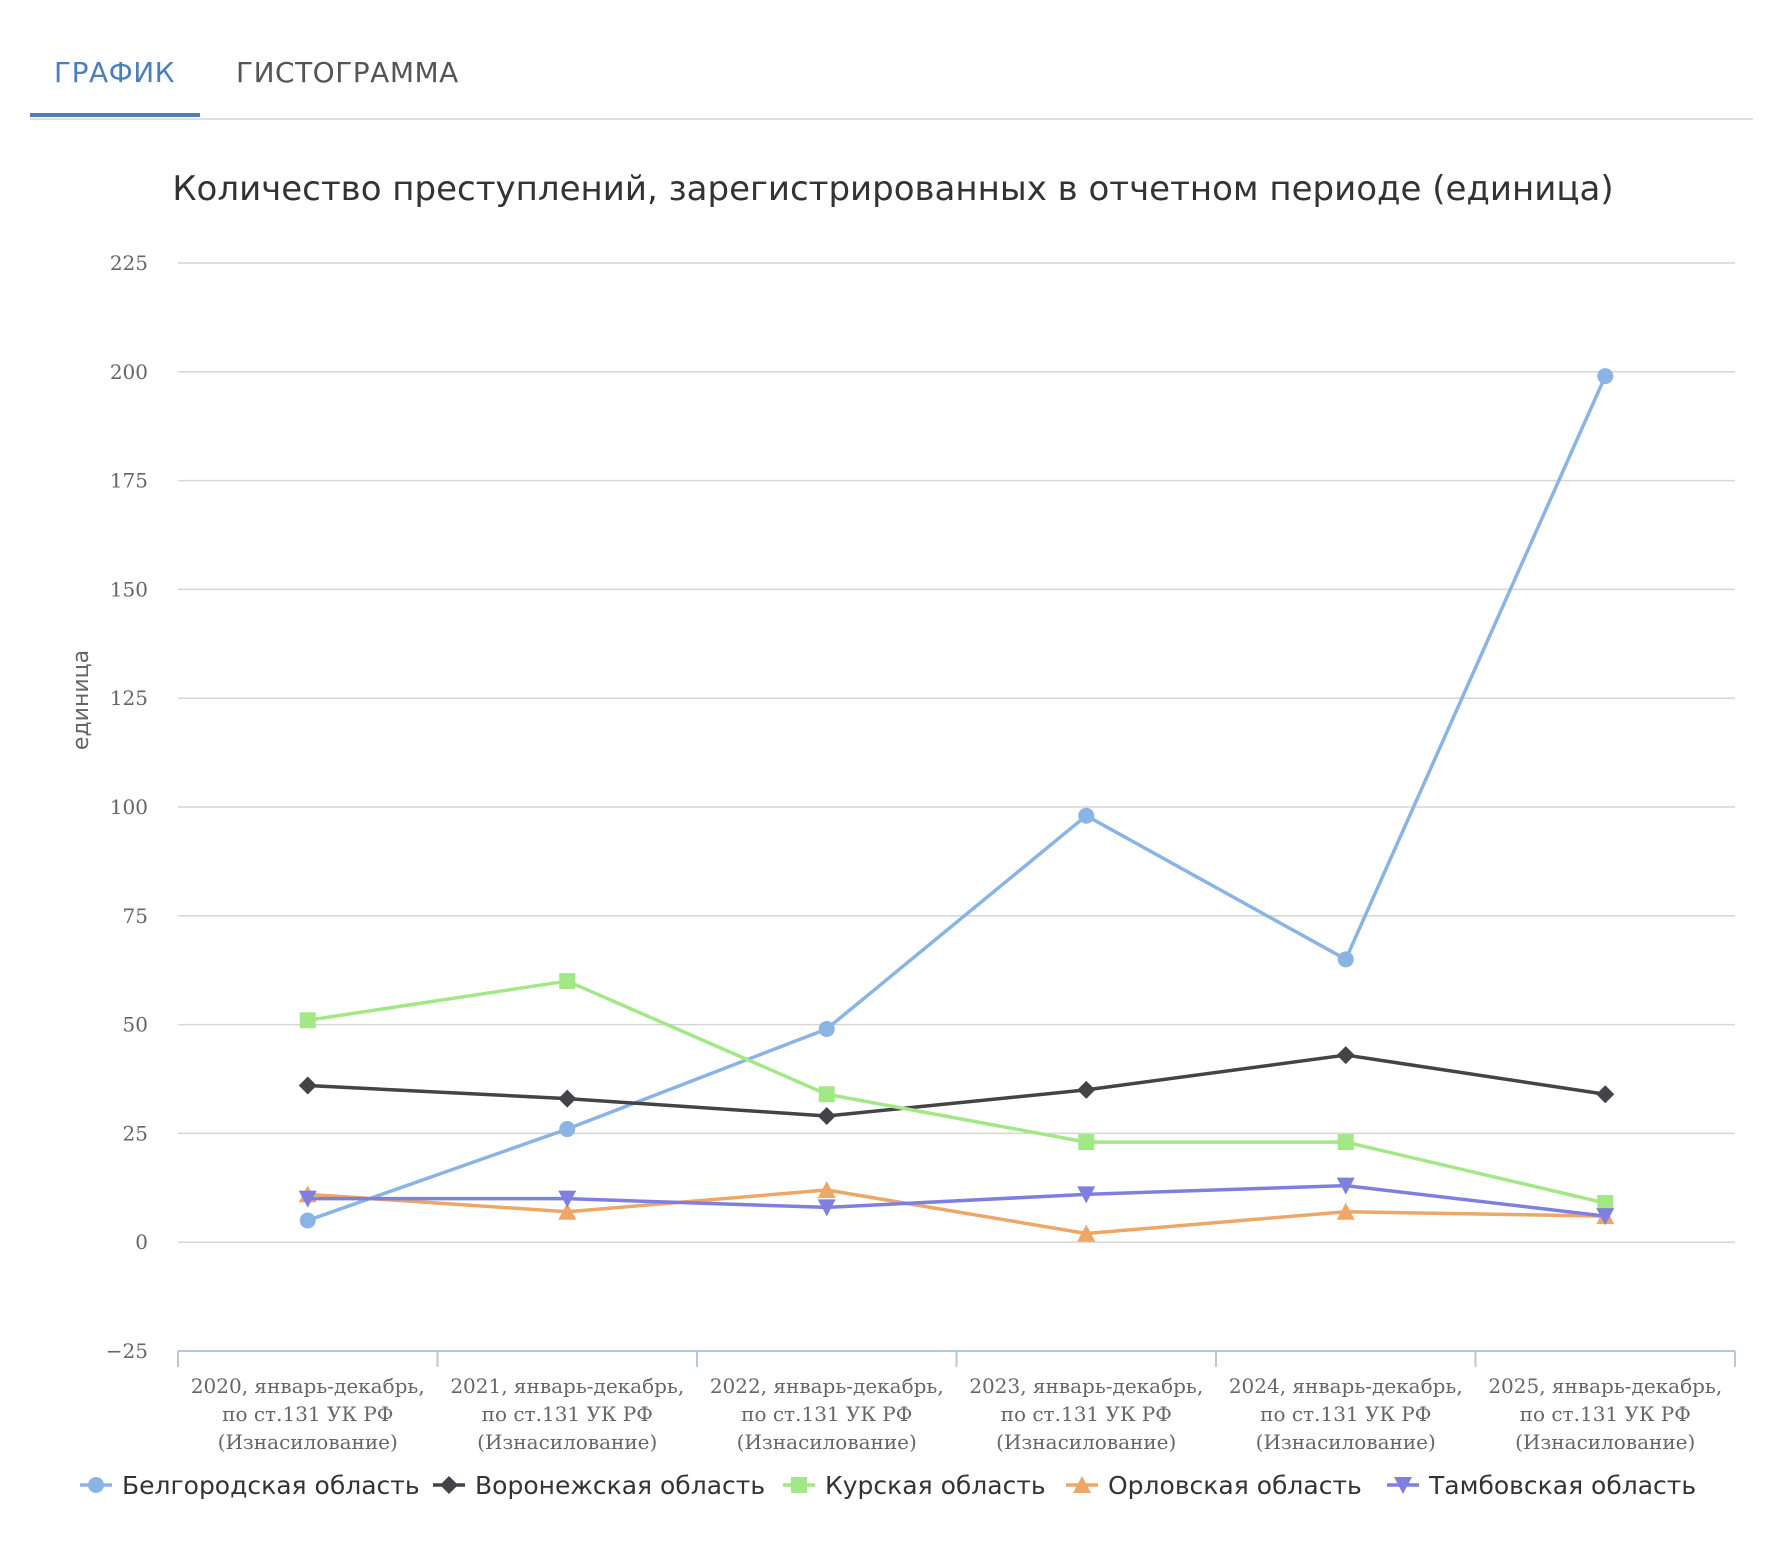  I want to click on tab-graph: ГРАФИК, so click(115, 72).